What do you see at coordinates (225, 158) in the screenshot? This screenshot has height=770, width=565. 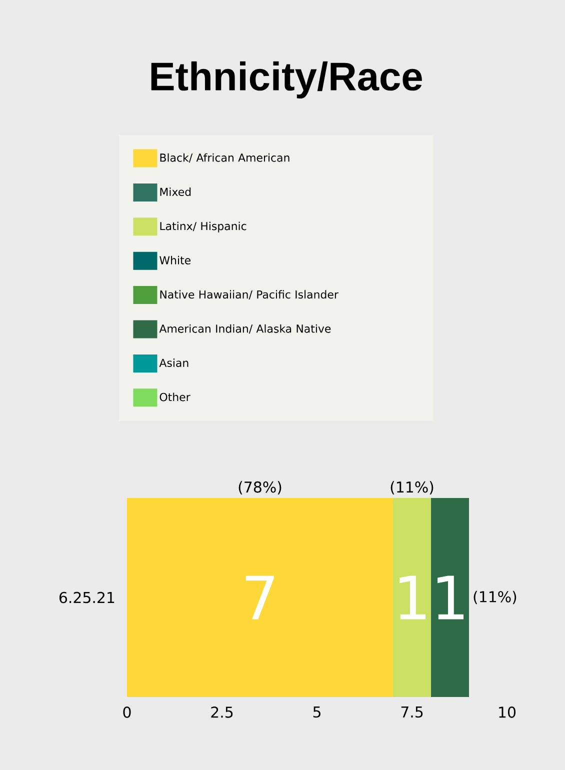 I see `legend-label: Black/ African American` at bounding box center [225, 158].